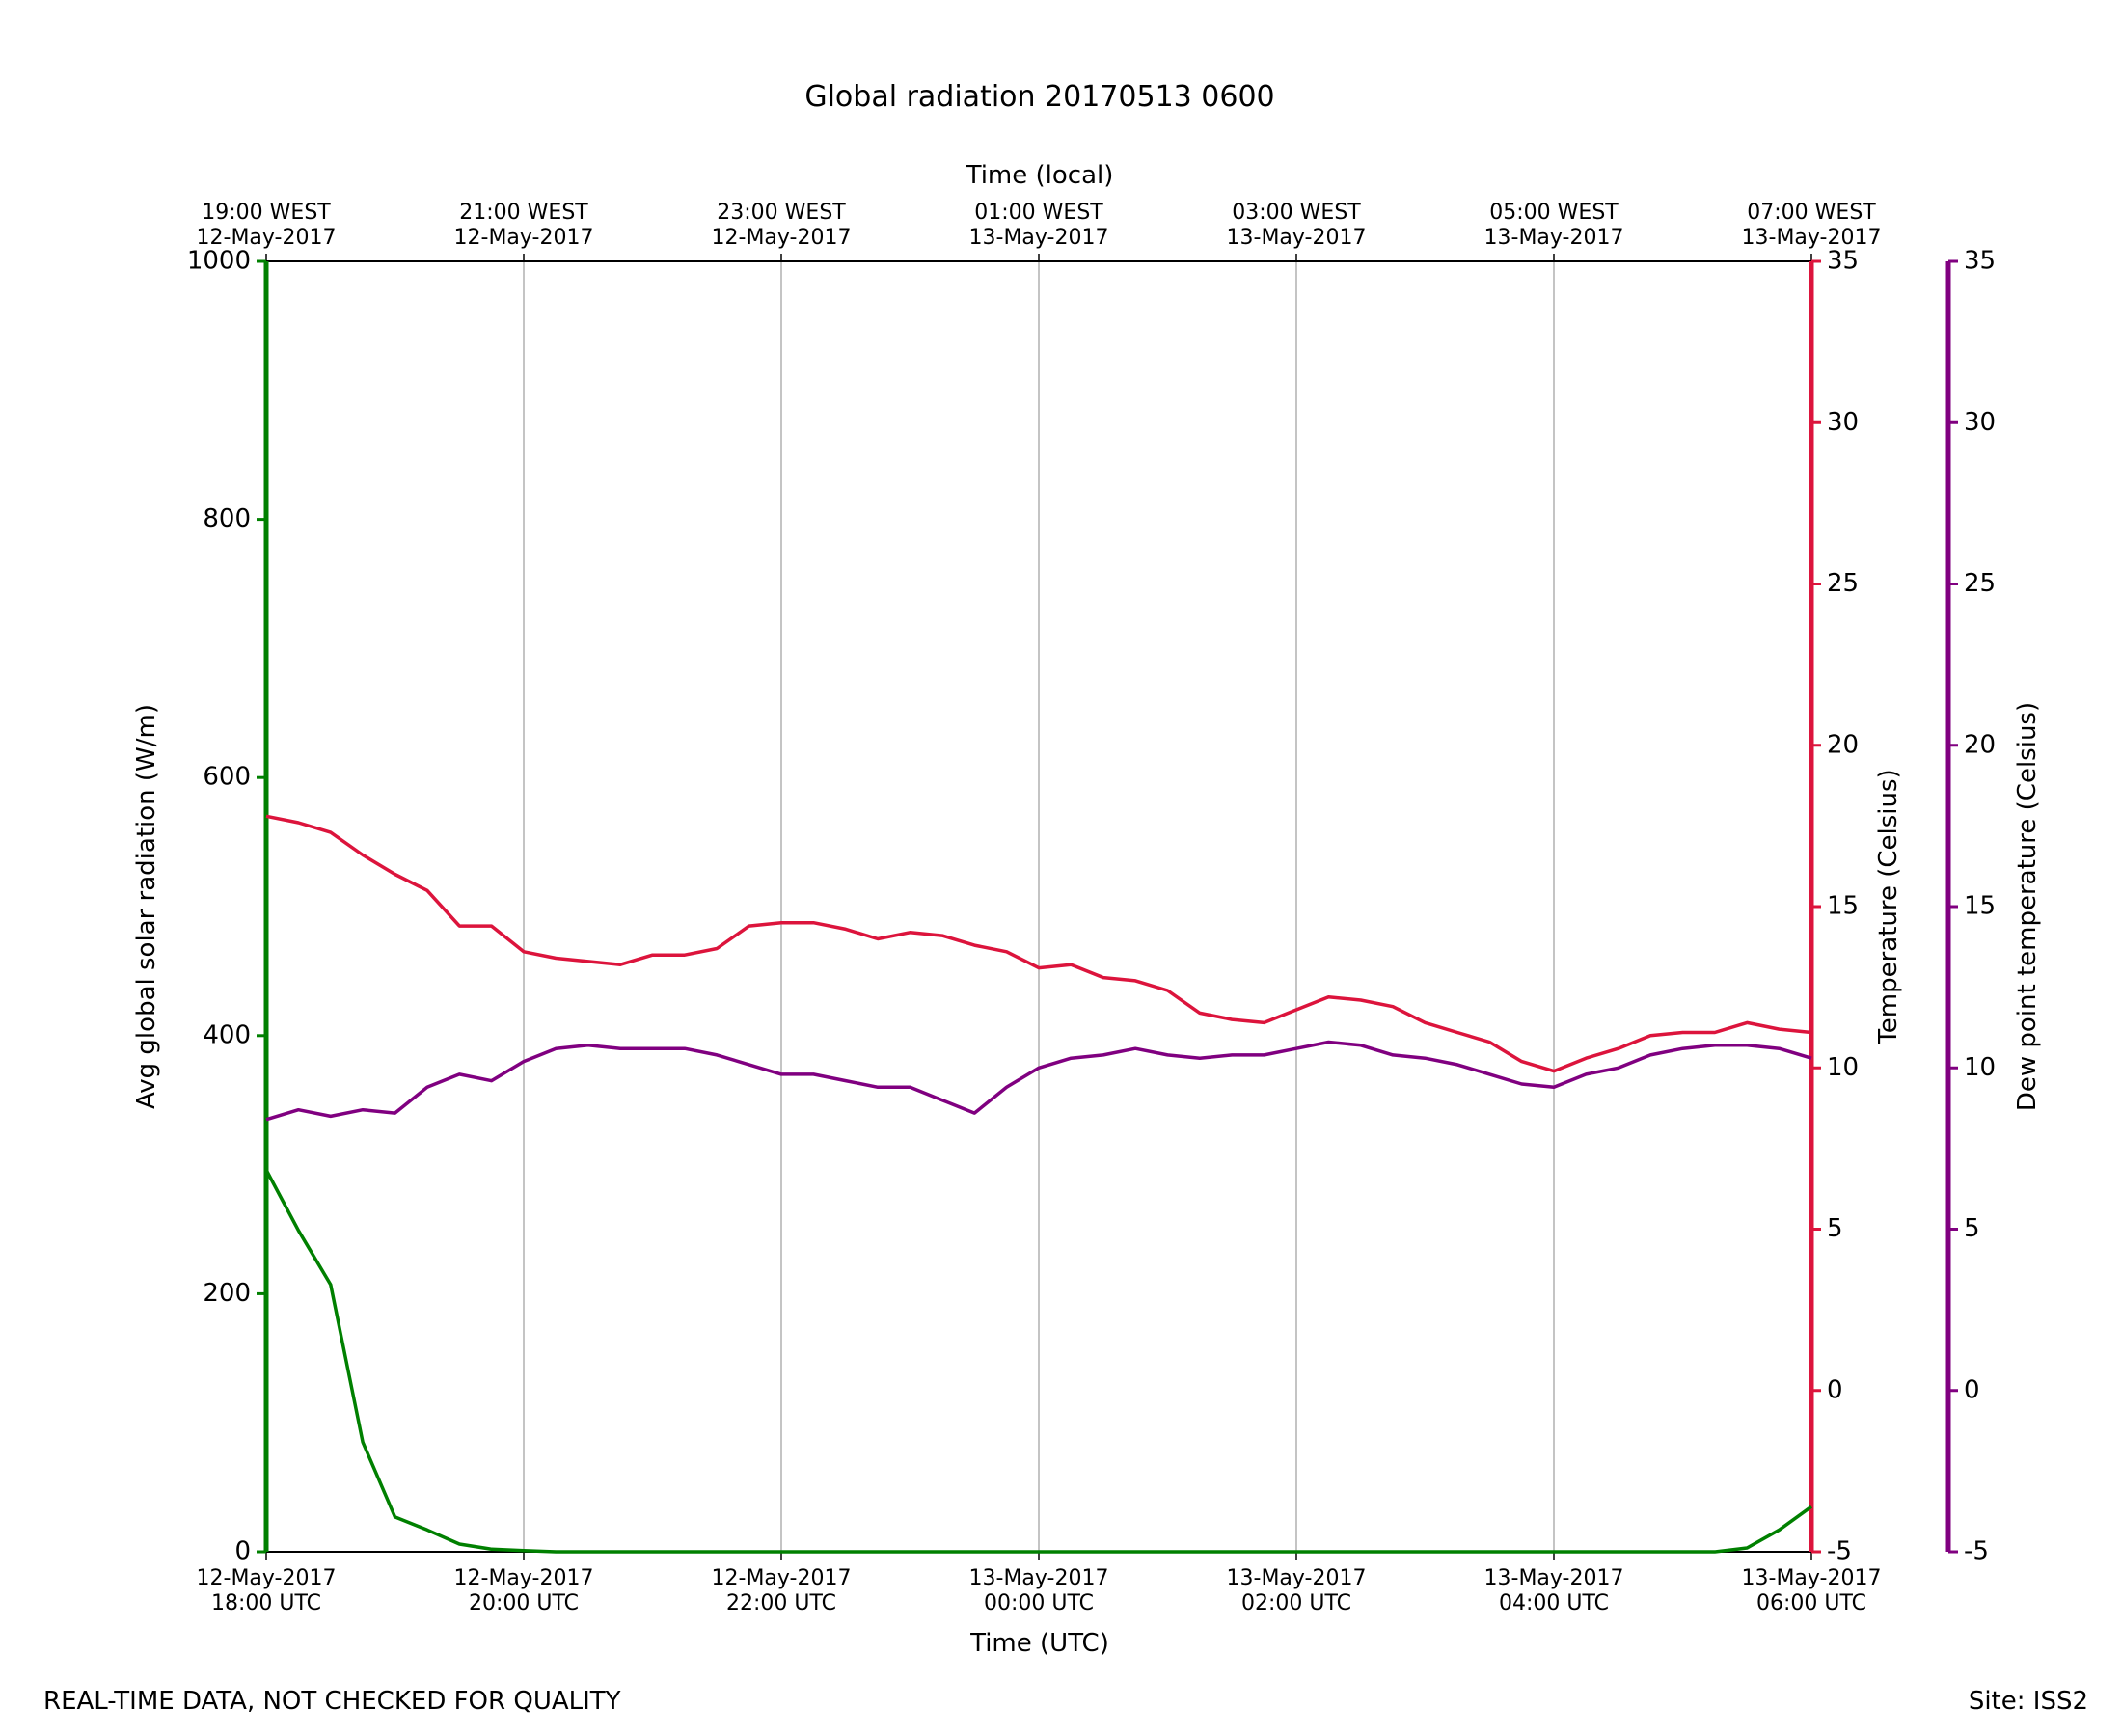  What do you see at coordinates (1297, 213) in the screenshot?
I see `x2-tick-label-line: 03:00 WEST` at bounding box center [1297, 213].